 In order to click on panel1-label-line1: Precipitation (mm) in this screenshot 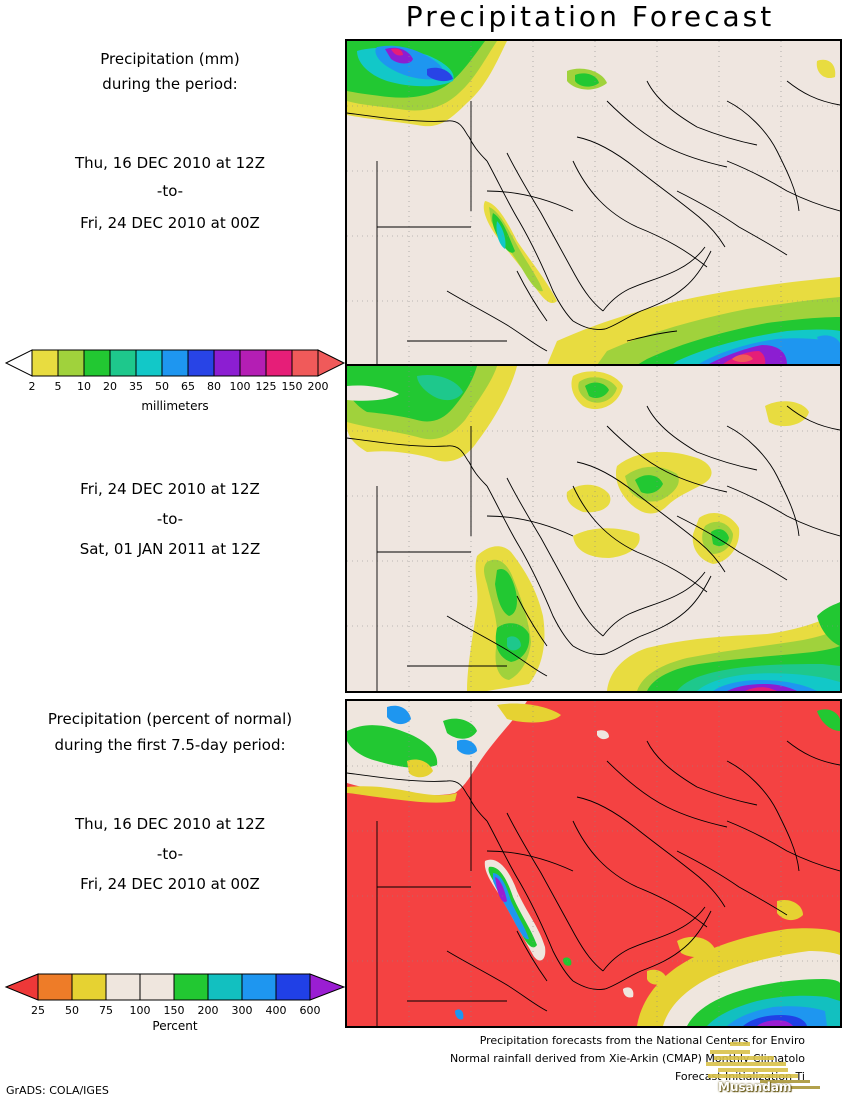, I will do `click(170, 59)`.